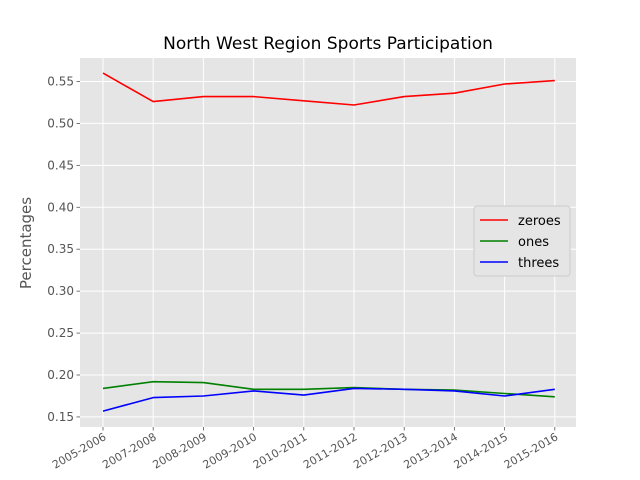 Image resolution: width=640 pixels, height=480 pixels. Describe the element at coordinates (79, 450) in the screenshot. I see `x-tick-label: 2005-2006` at that location.